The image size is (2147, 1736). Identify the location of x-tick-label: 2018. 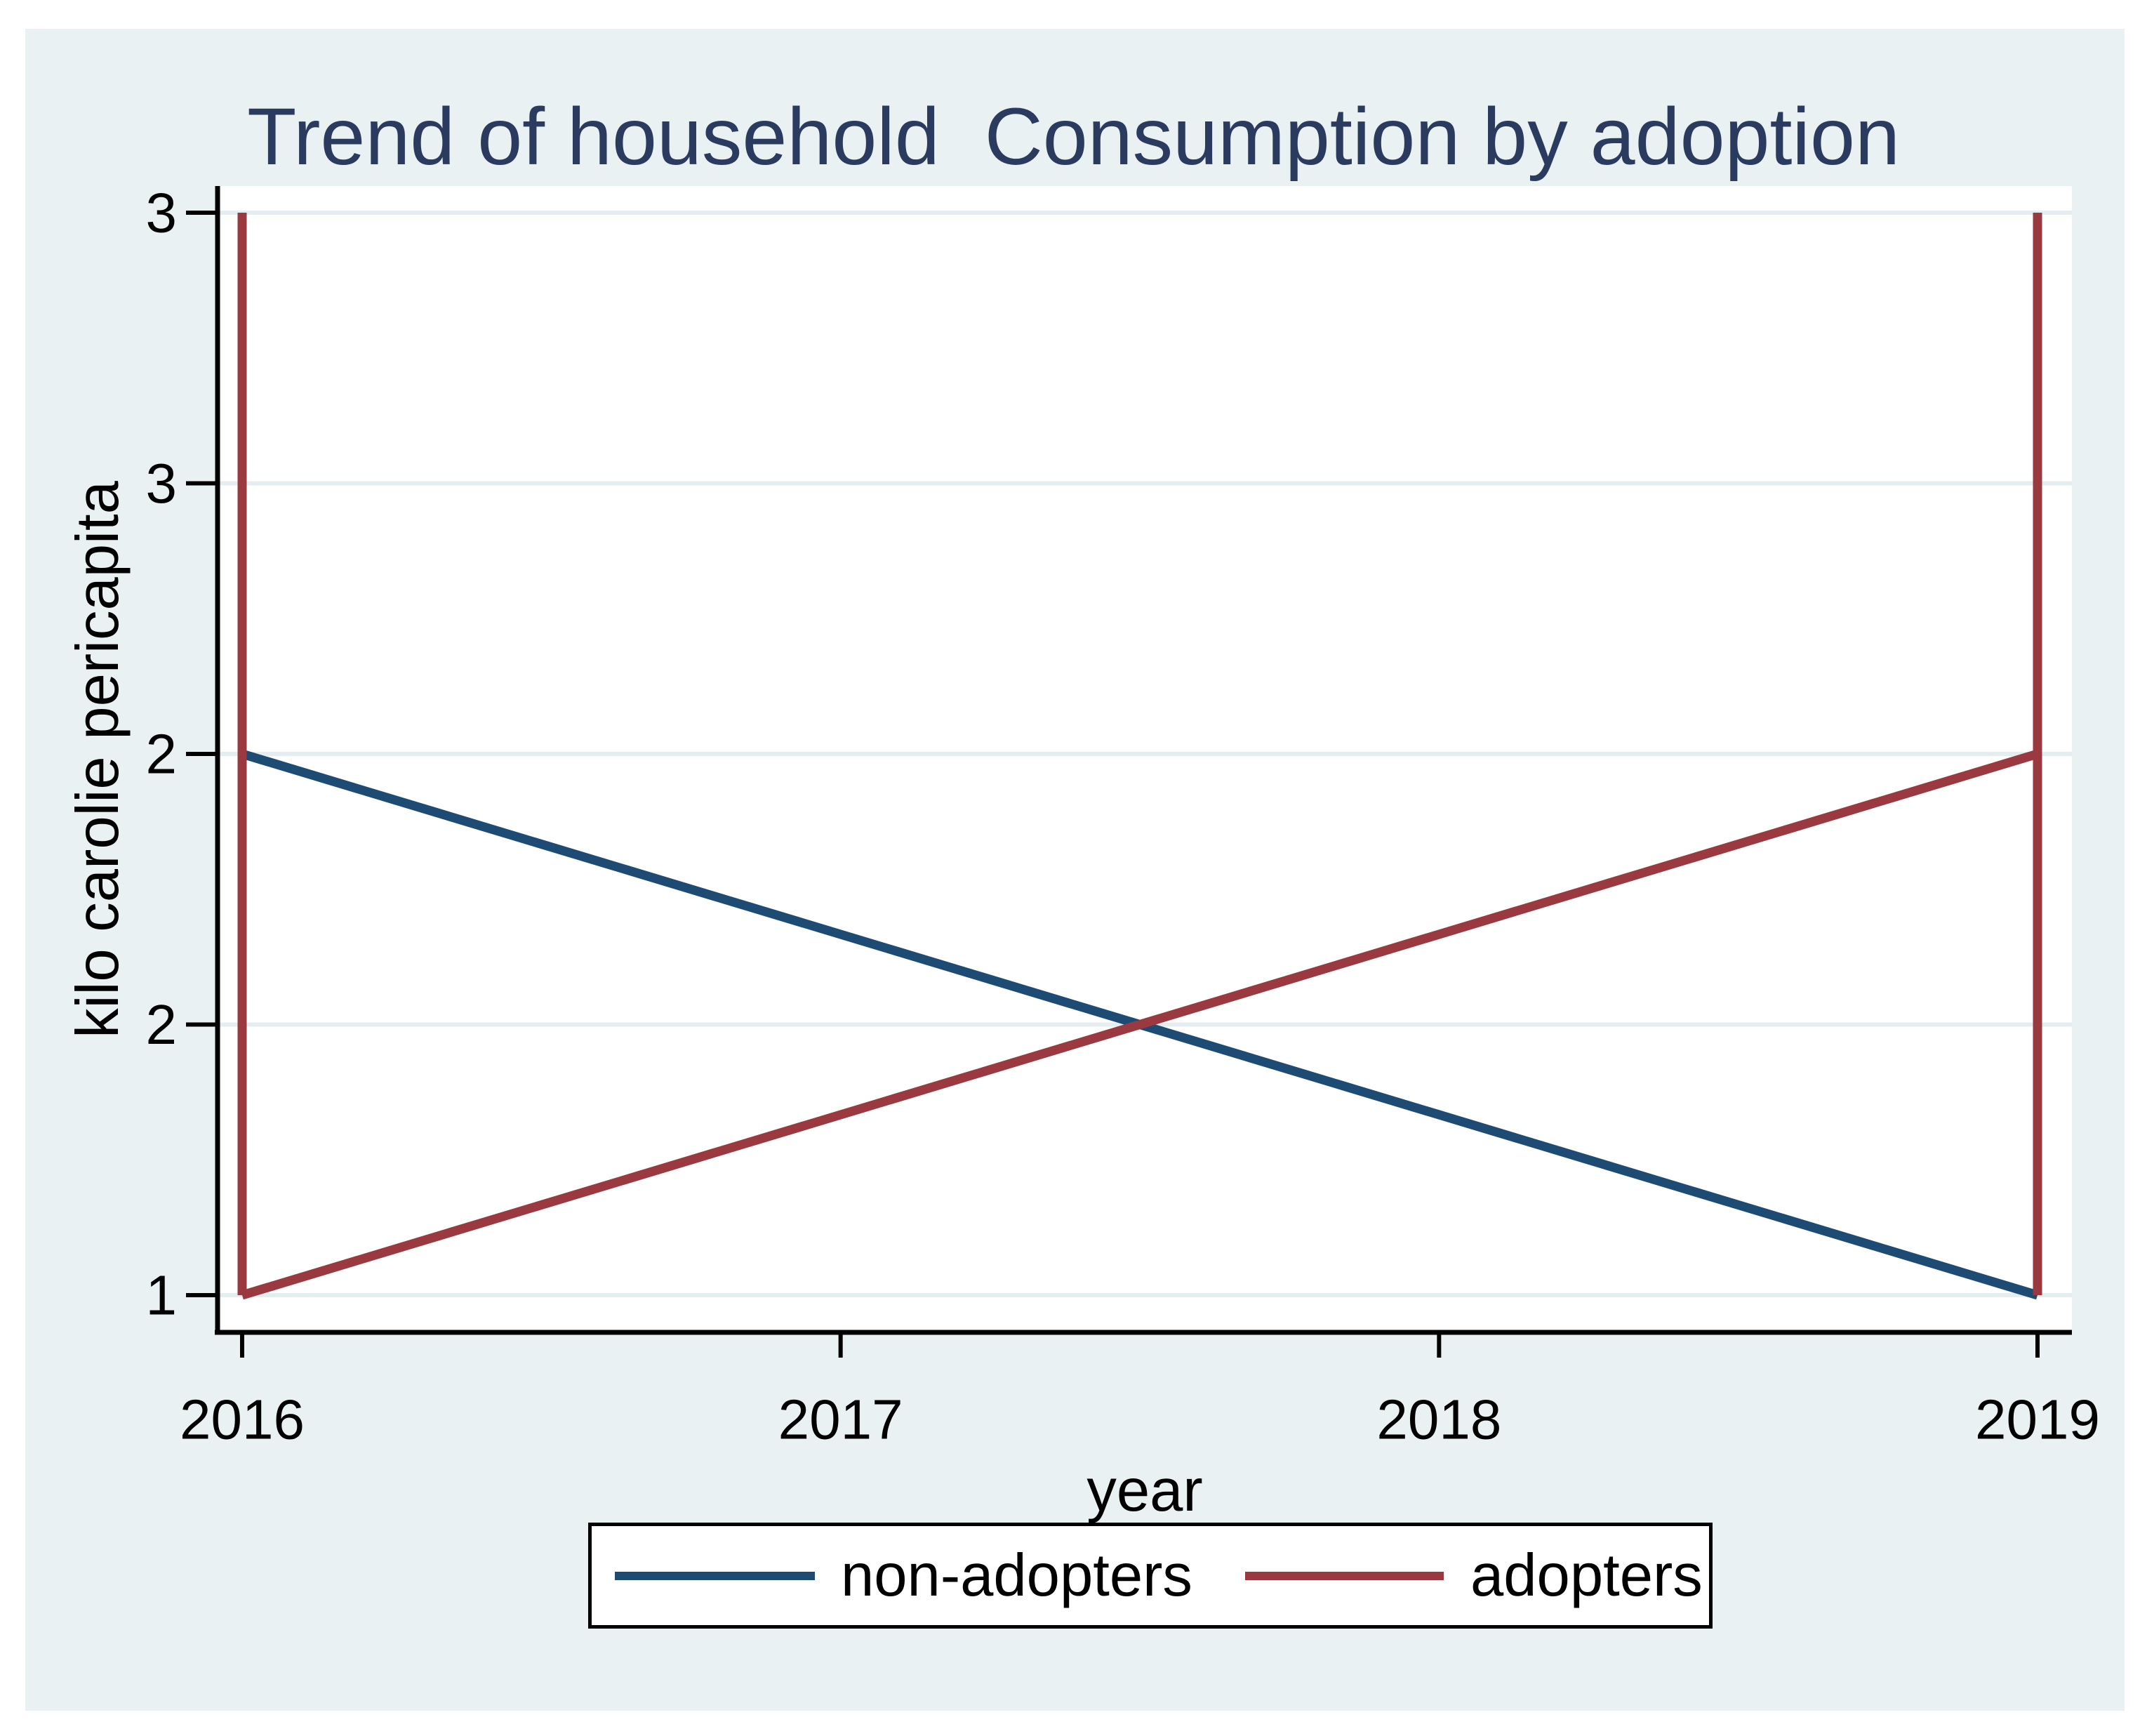
(1438, 1420).